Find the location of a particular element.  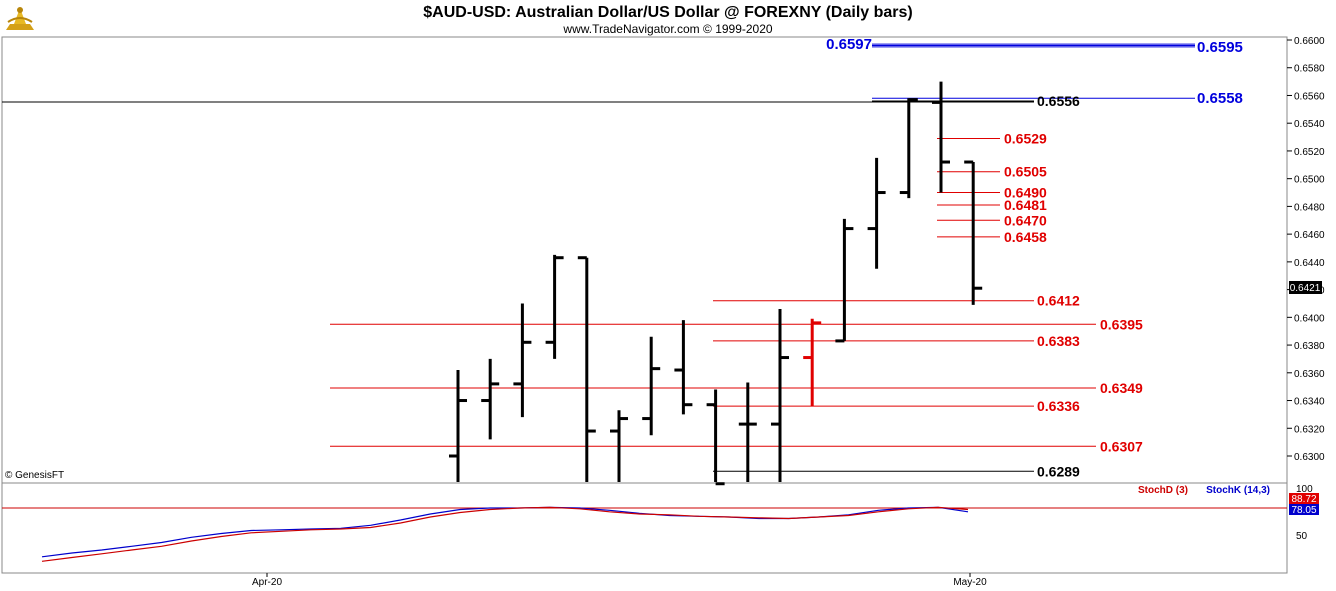

level-label-0.6383: 0.6383 is located at coordinates (1058, 341).